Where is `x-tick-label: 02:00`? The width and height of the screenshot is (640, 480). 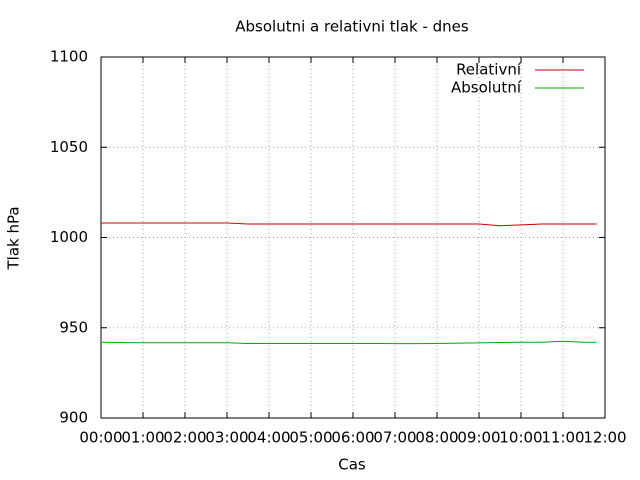
x-tick-label: 02:00 is located at coordinates (184, 438).